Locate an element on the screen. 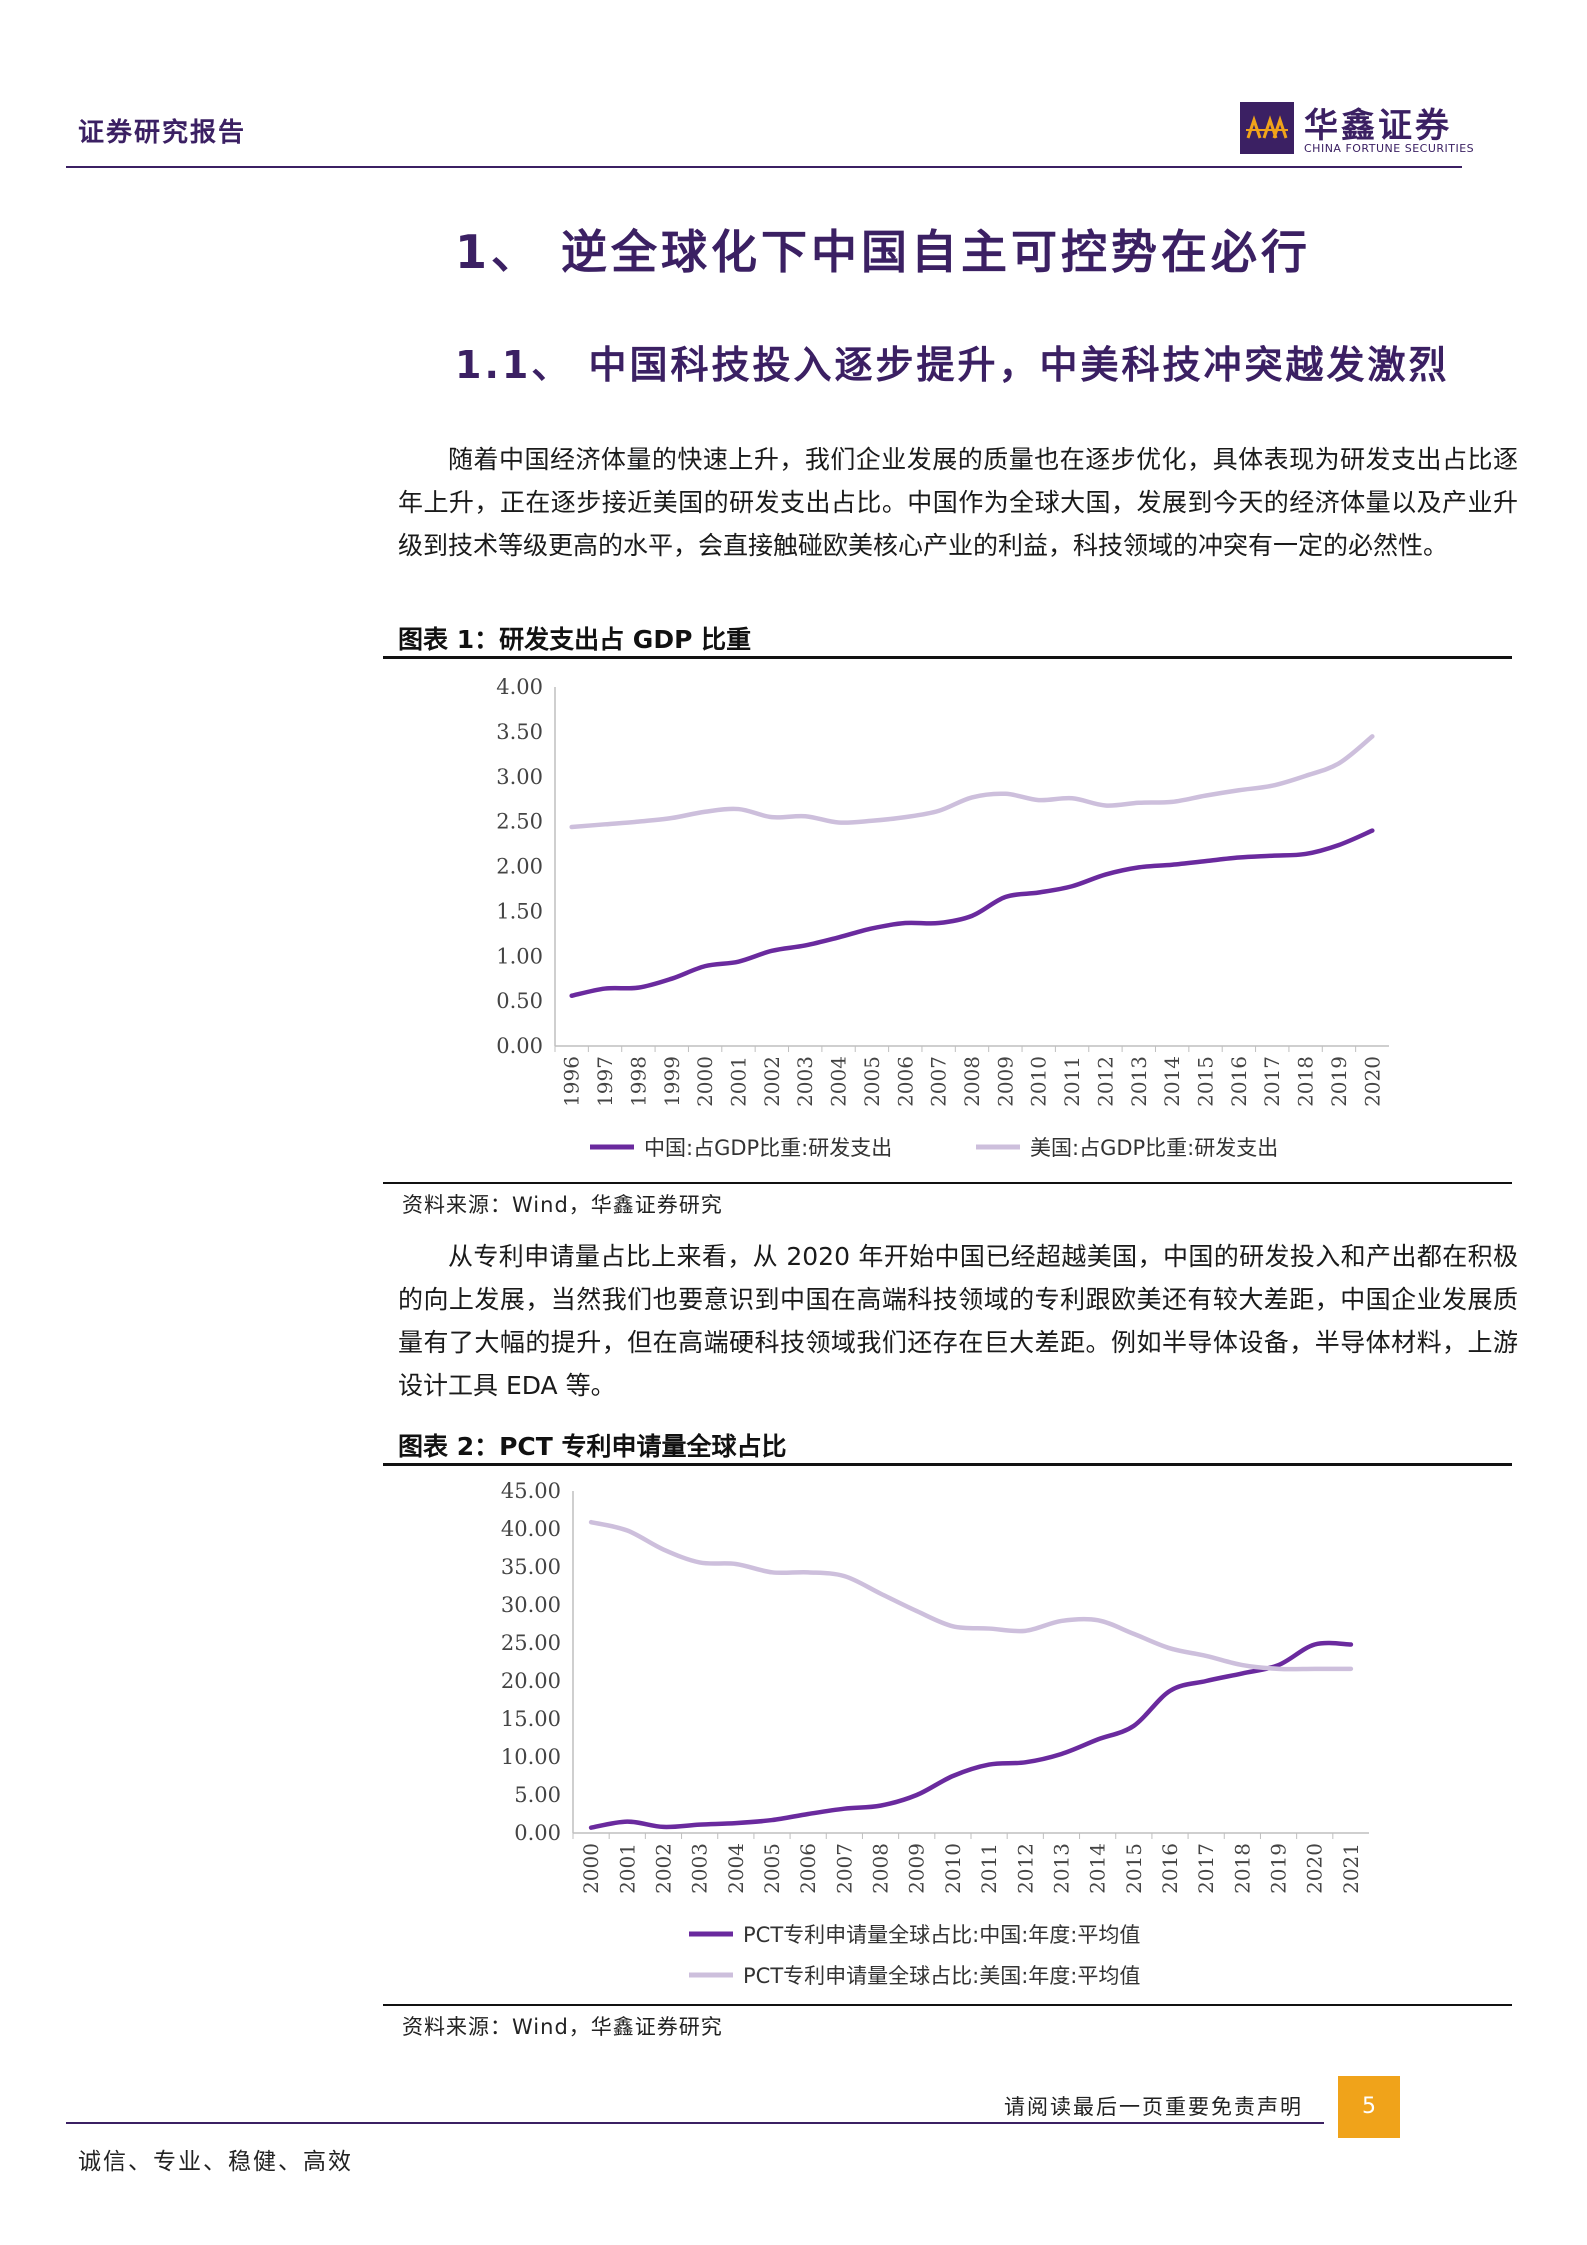 This screenshot has height=2245, width=1587. x-tick-label: 1999 is located at coordinates (672, 1081).